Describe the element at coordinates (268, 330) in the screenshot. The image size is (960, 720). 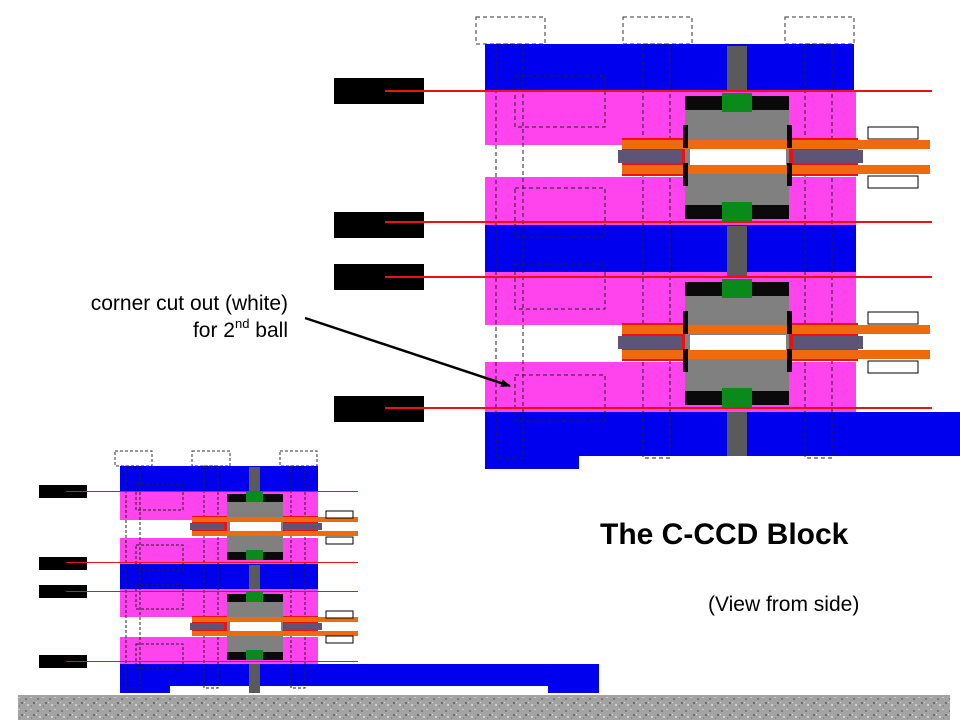
I see `annotation-line-2-suffix: ball` at that location.